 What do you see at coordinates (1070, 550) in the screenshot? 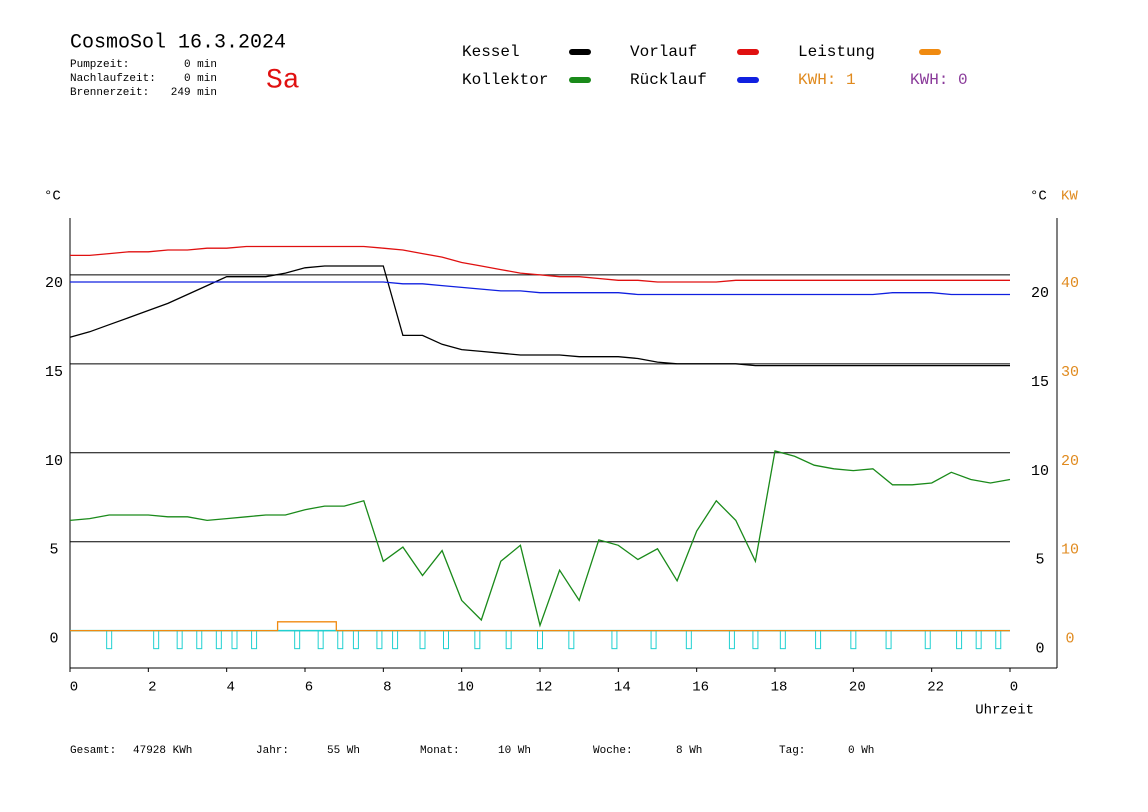
I see `y2-tick-label: 10` at bounding box center [1070, 550].